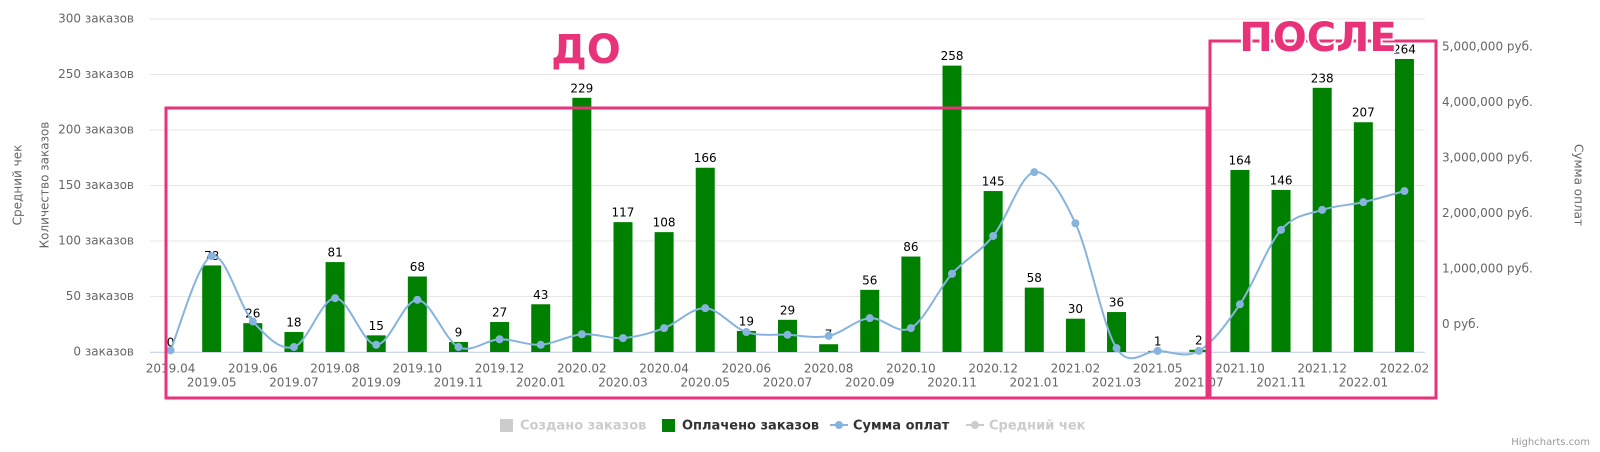 Image resolution: width=1600 pixels, height=452 pixels. What do you see at coordinates (746, 321) in the screenshot?
I see `data-label: 19` at bounding box center [746, 321].